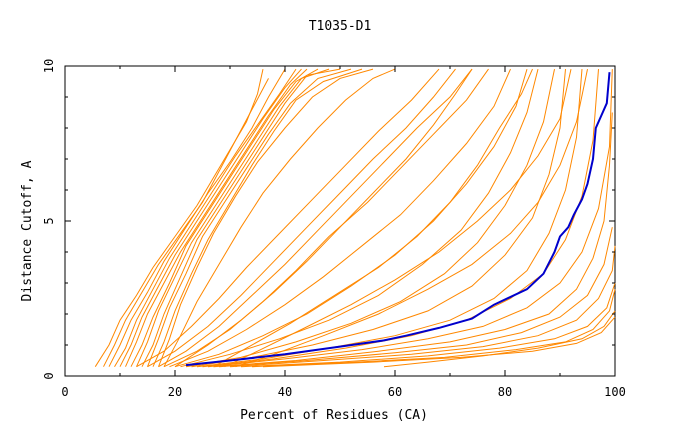  I want to click on y-axis-label: Distance Cutoff, A, so click(27, 230).